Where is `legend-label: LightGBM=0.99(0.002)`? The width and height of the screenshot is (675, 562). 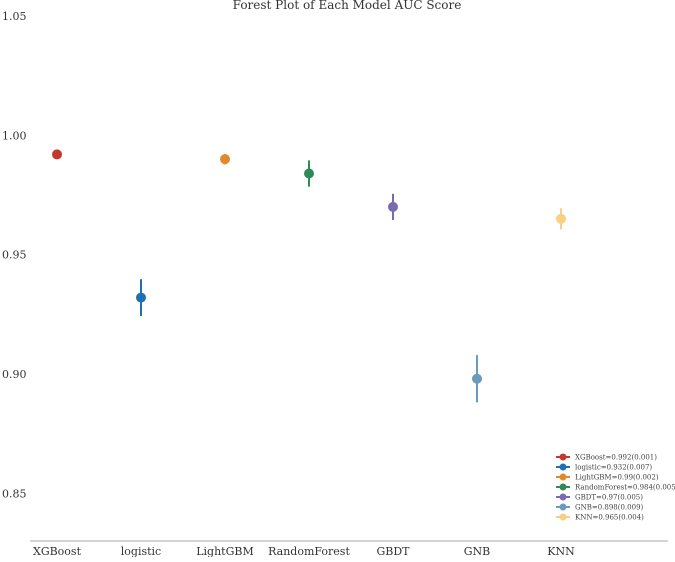 legend-label: LightGBM=0.99(0.002) is located at coordinates (617, 478).